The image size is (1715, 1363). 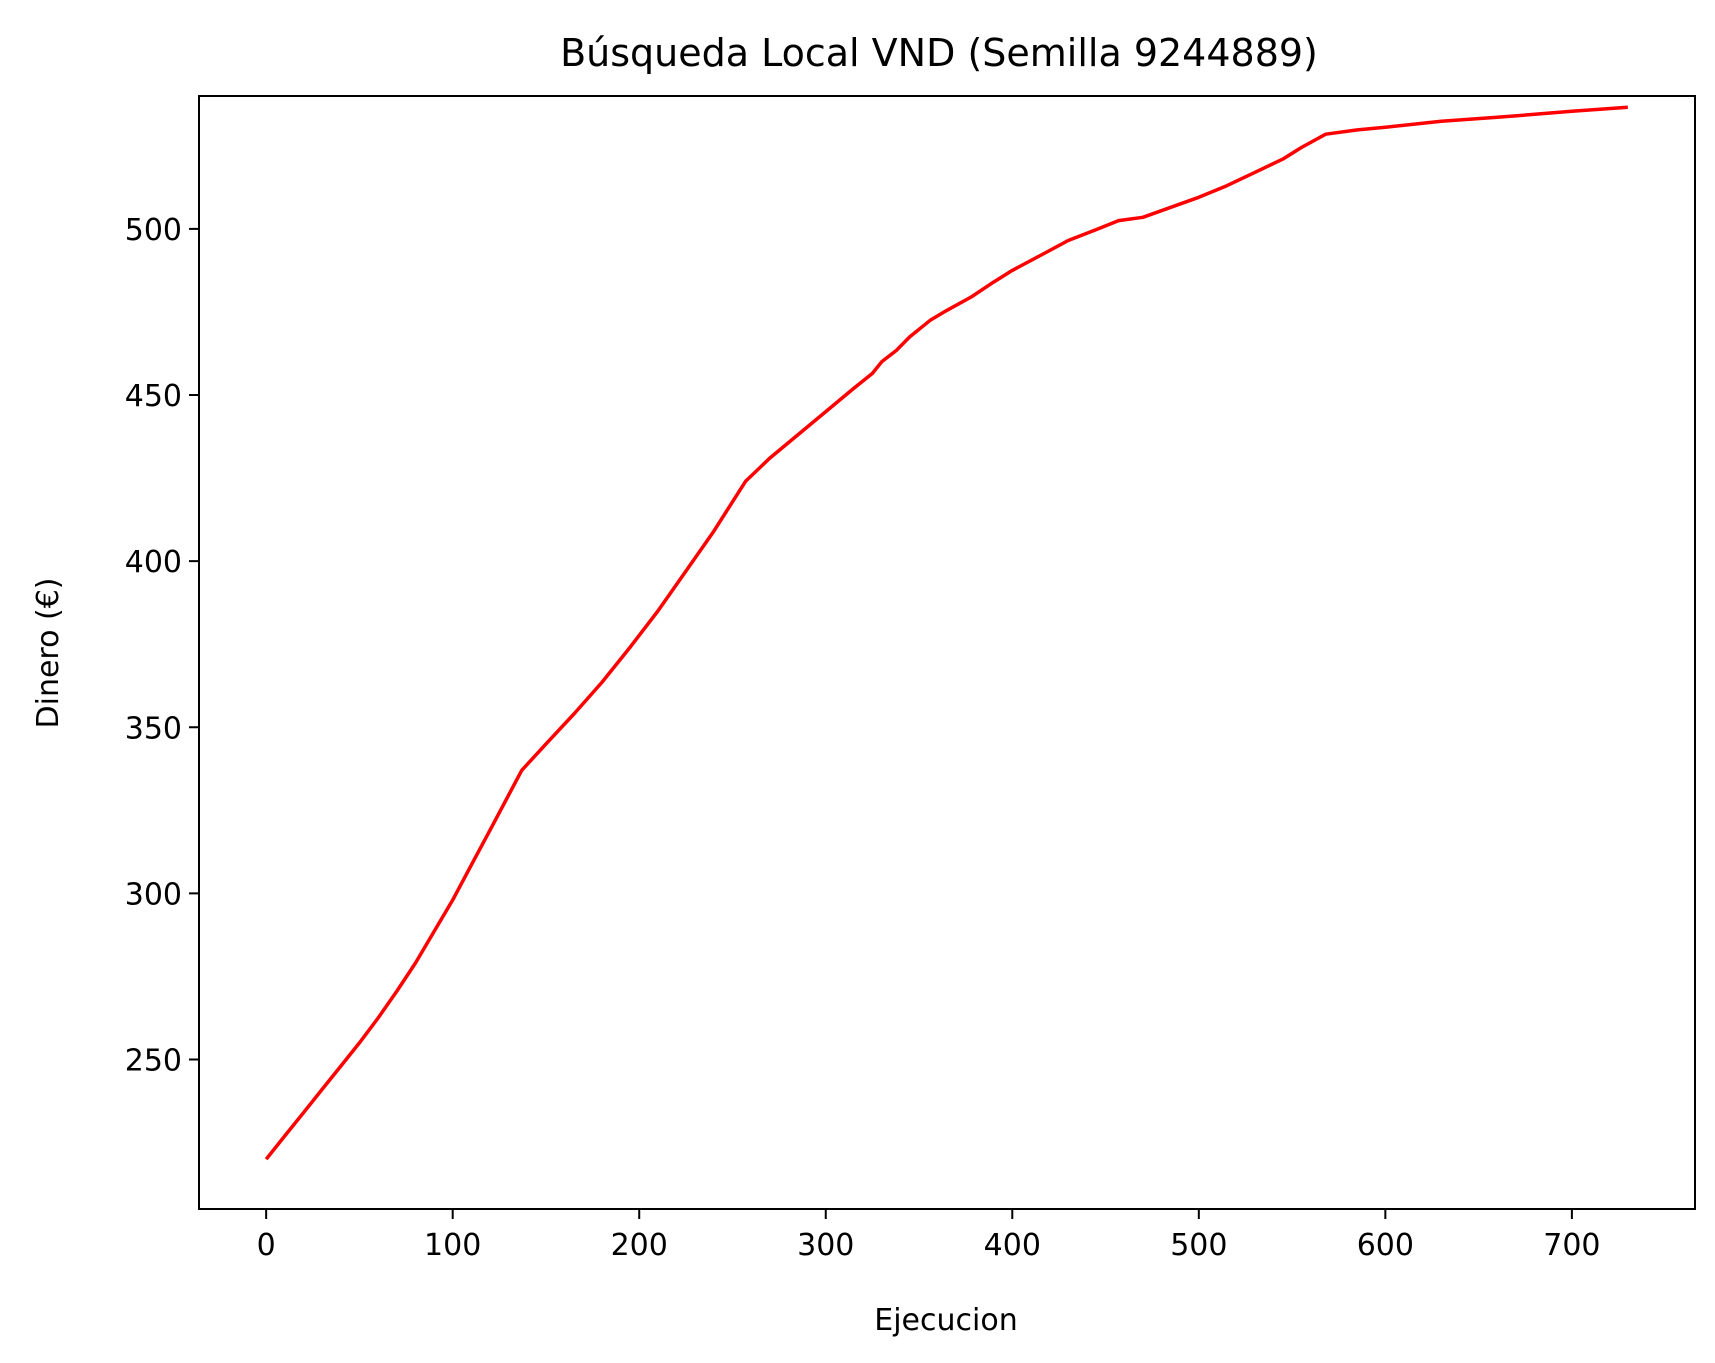 What do you see at coordinates (153, 396) in the screenshot?
I see `y-tick-label: 450` at bounding box center [153, 396].